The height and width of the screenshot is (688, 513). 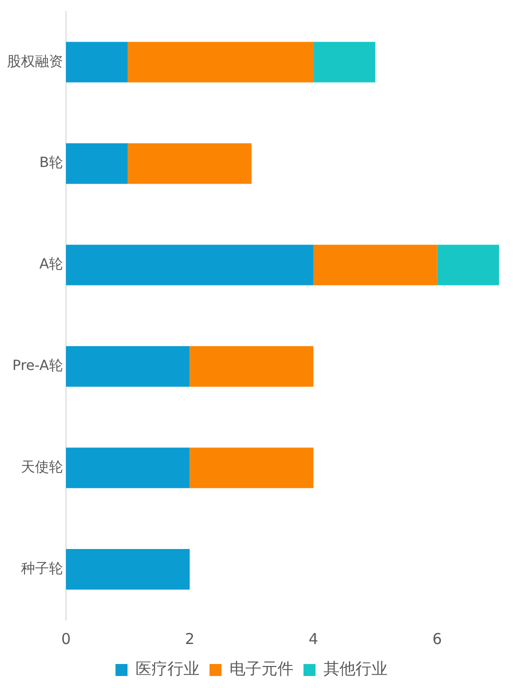 What do you see at coordinates (42, 467) in the screenshot?
I see `y-tick-label: 天使轮` at bounding box center [42, 467].